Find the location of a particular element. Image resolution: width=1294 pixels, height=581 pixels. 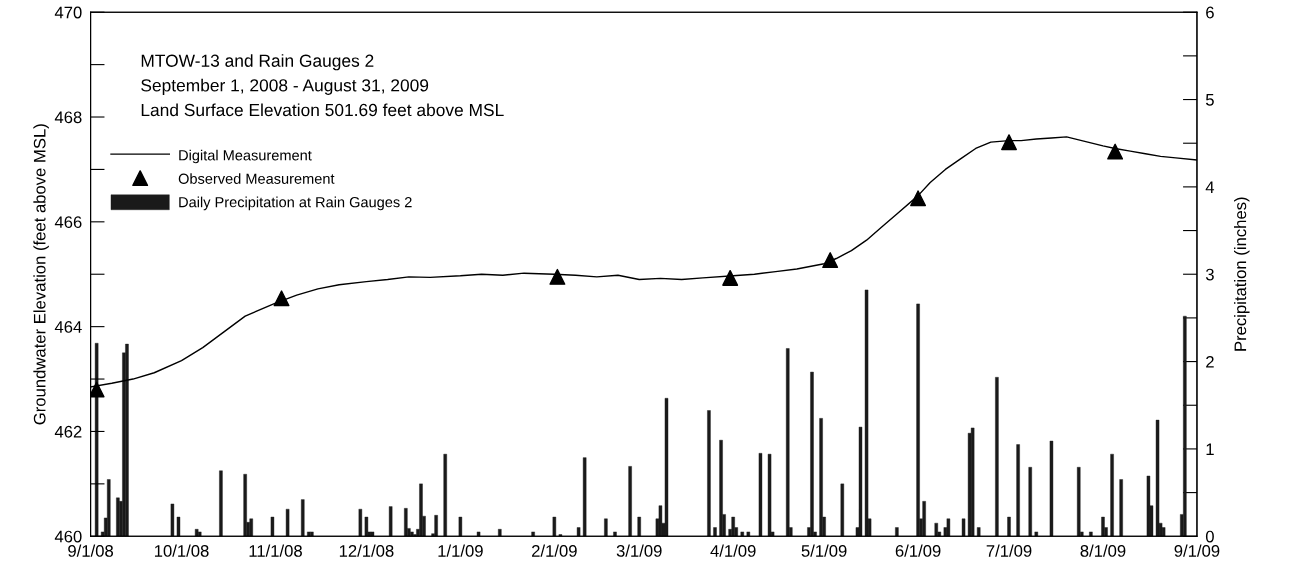

y2-tick-label: 4 is located at coordinates (1210, 187).